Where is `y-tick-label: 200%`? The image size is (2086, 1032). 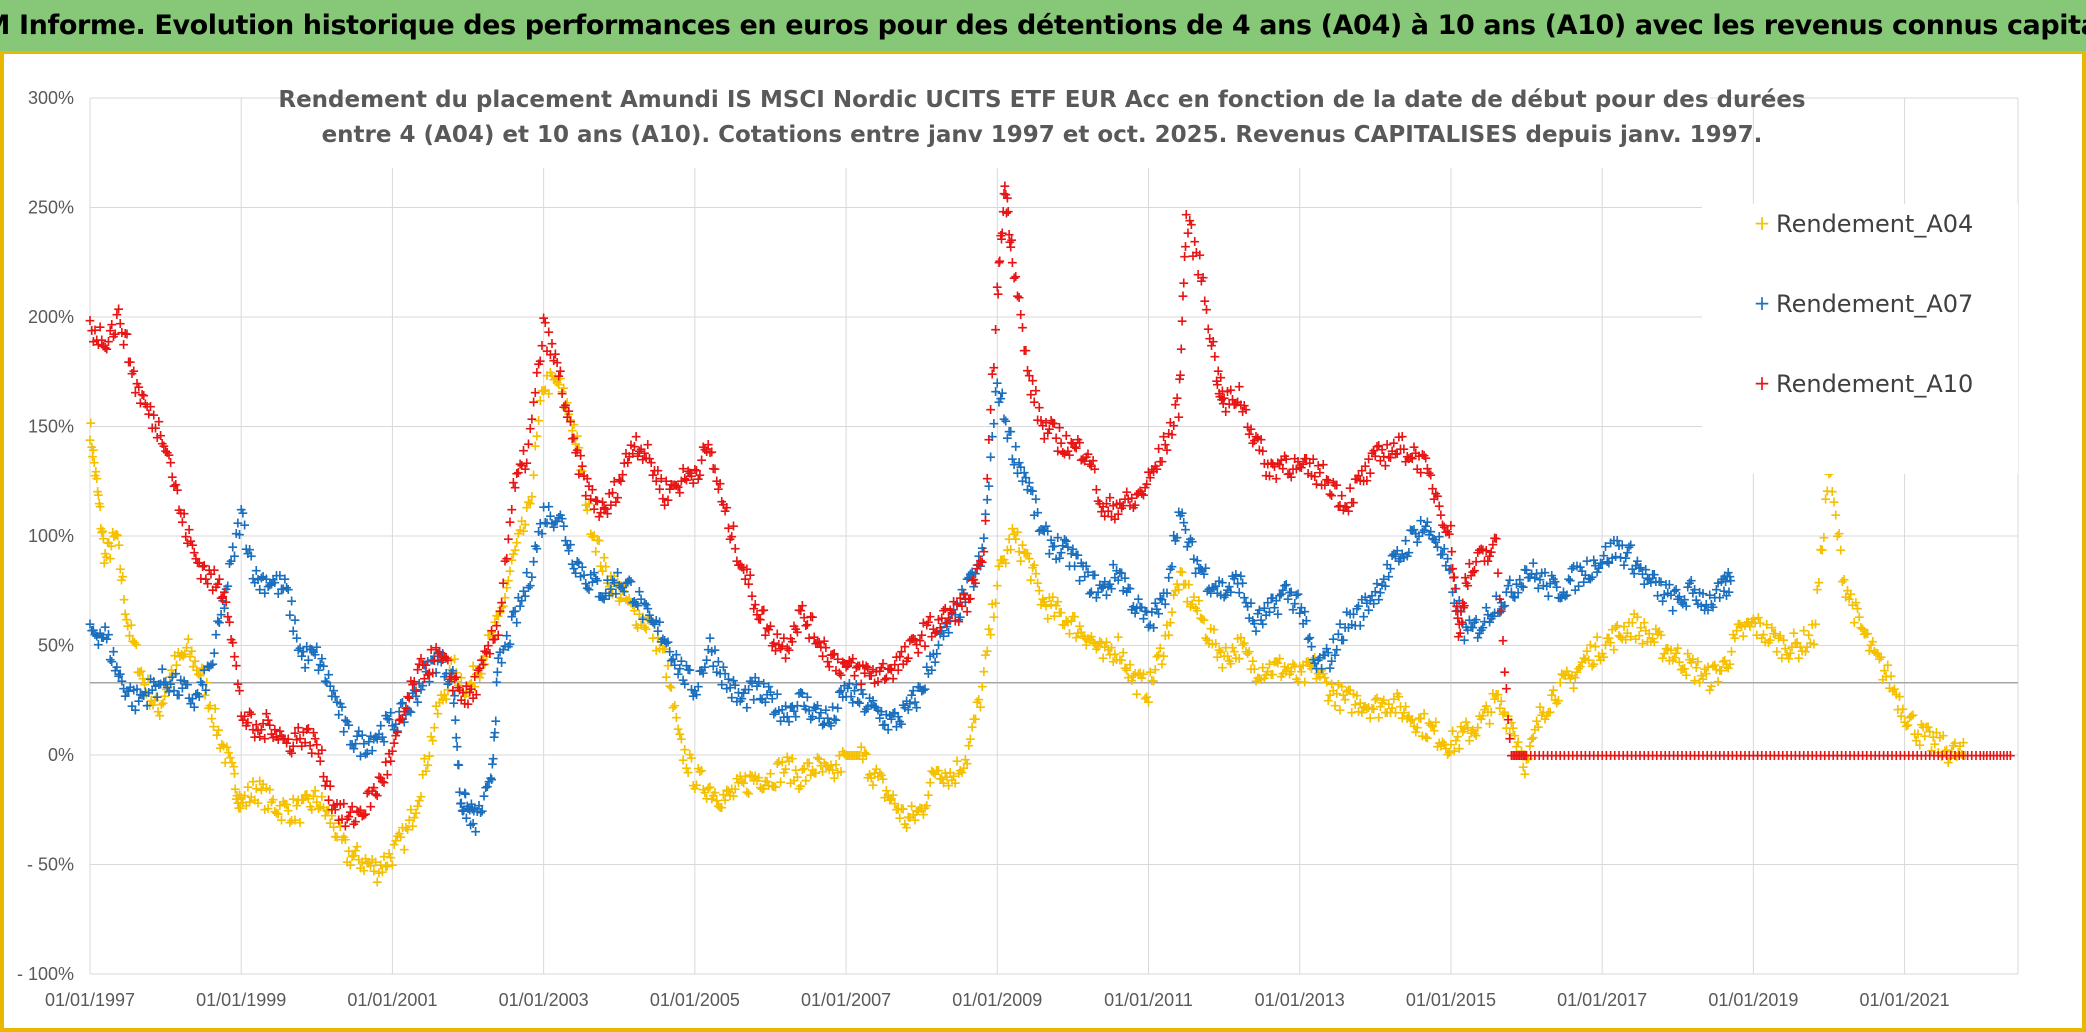 y-tick-label: 200% is located at coordinates (51, 317).